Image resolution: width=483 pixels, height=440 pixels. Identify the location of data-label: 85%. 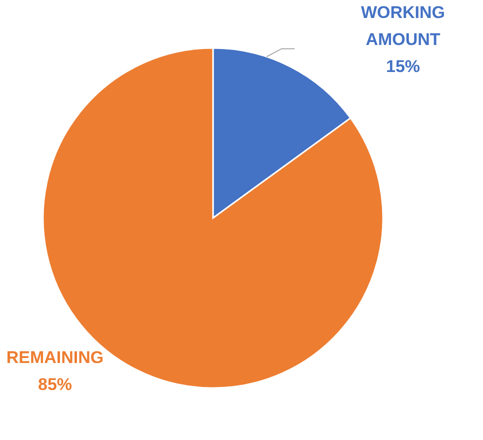
(55, 384).